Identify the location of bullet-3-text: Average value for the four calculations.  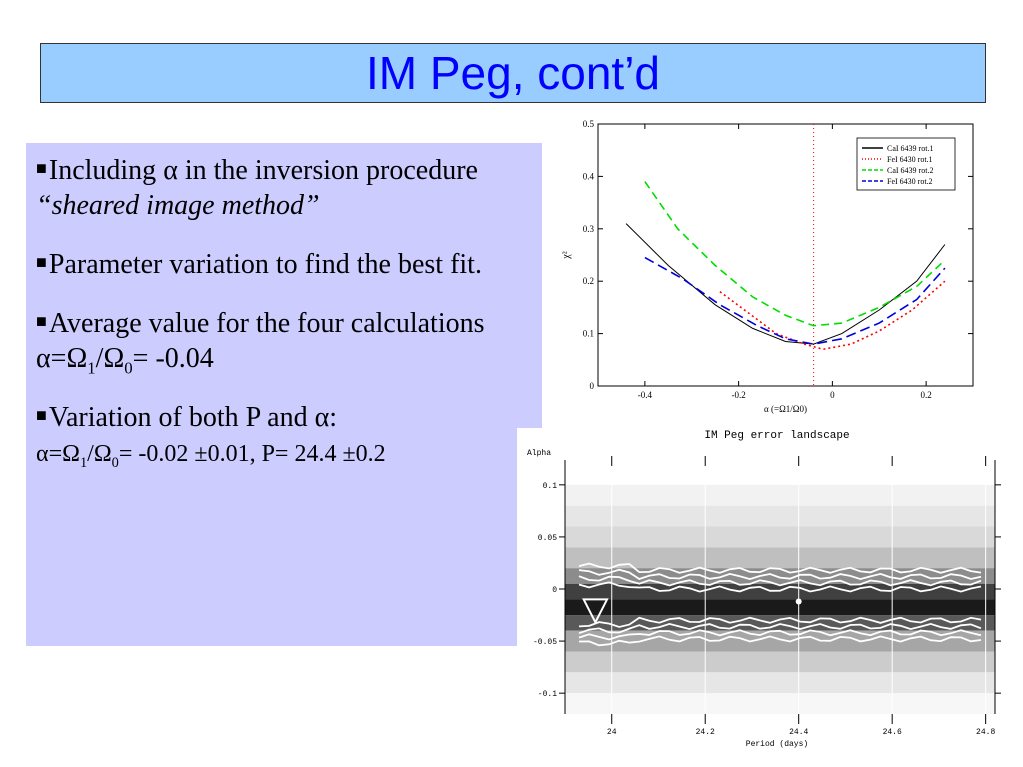
(266, 323).